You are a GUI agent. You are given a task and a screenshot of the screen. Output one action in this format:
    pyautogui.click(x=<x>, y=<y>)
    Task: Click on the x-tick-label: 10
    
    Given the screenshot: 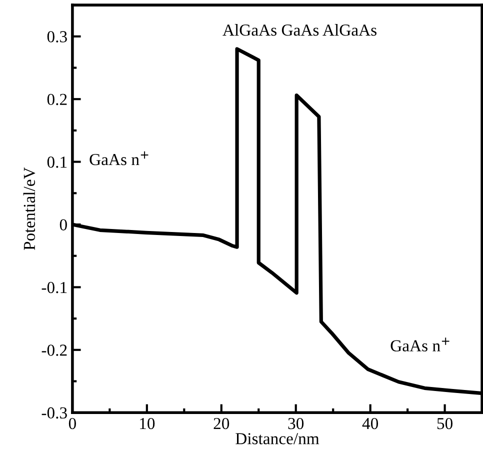 What is the action you would take?
    pyautogui.click(x=147, y=424)
    